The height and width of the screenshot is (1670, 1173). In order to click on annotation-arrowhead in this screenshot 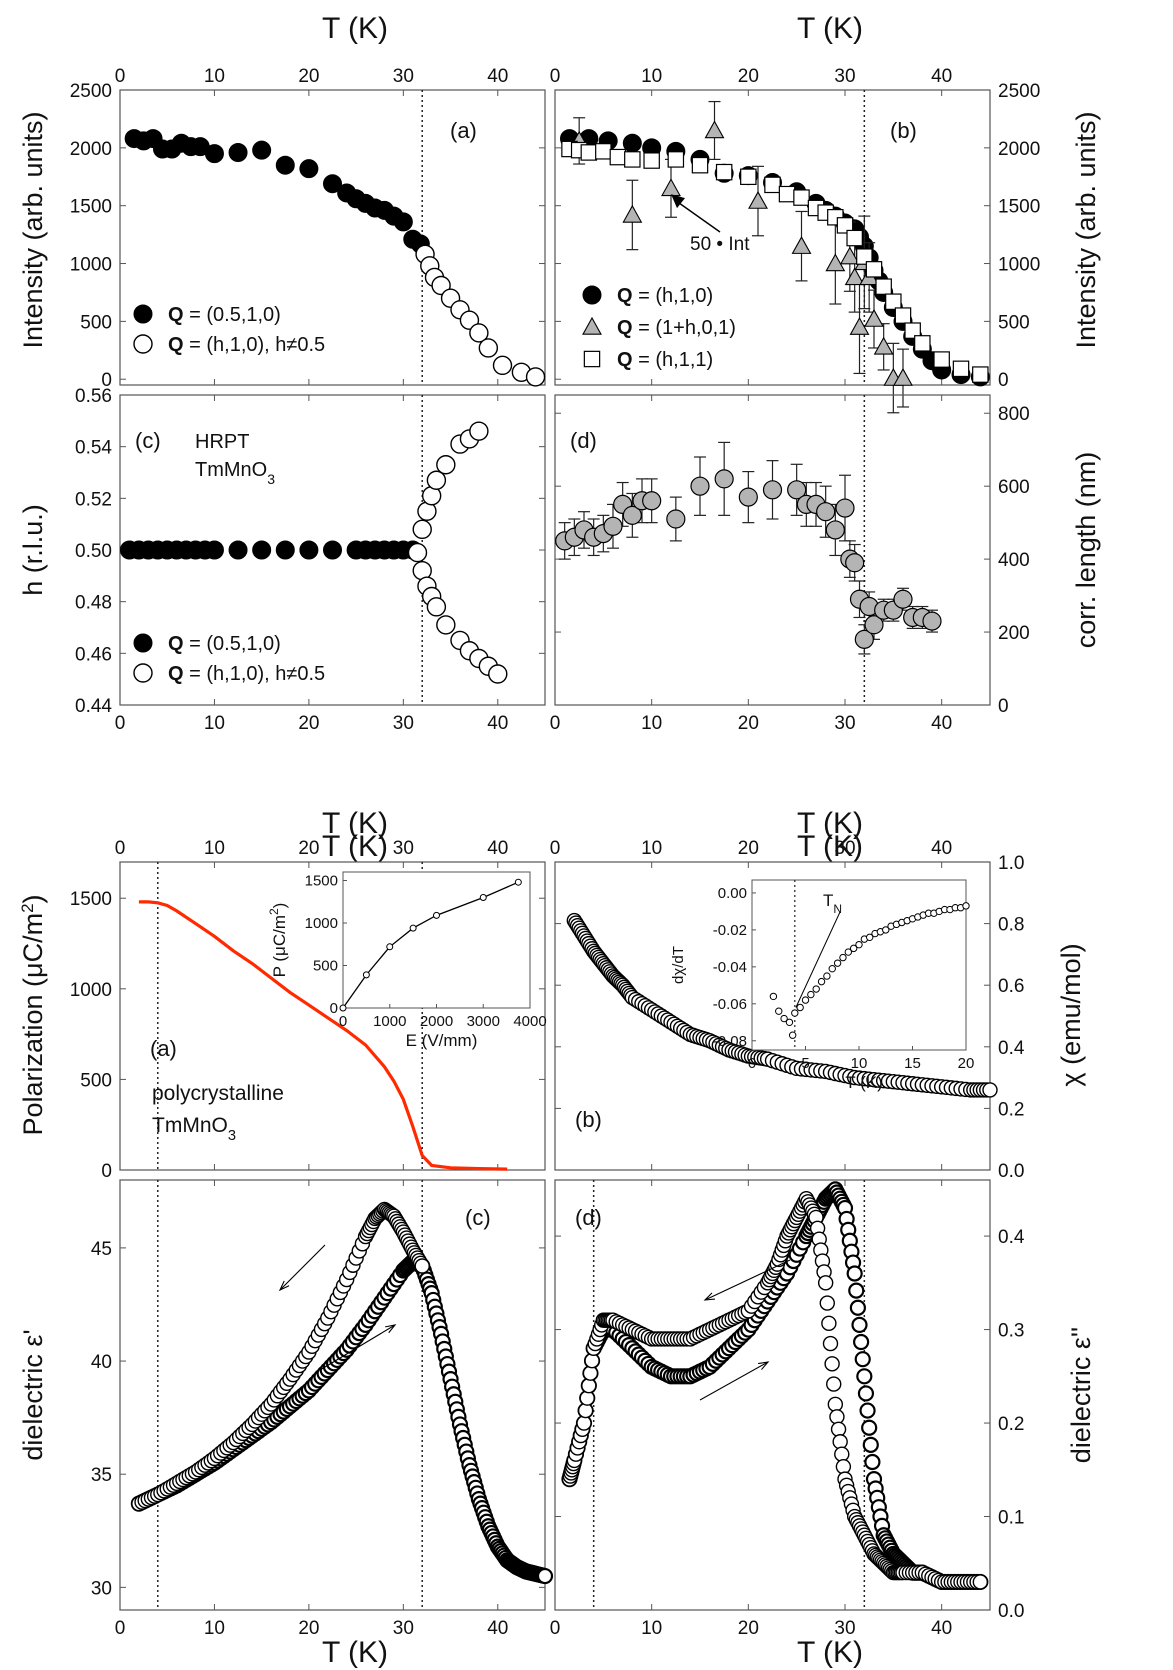, I will do `click(678, 201)`.